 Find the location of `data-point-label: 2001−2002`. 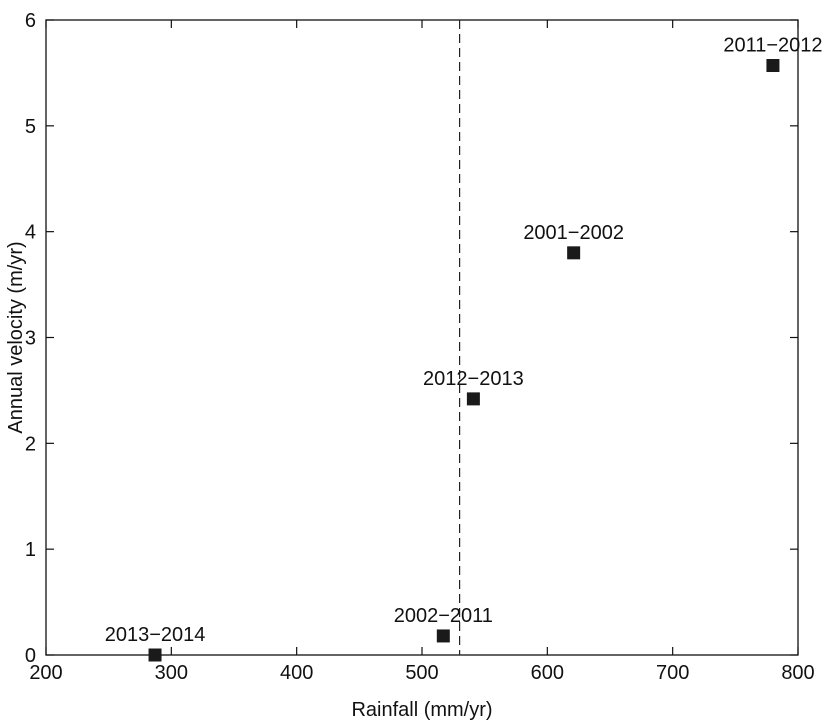

data-point-label: 2001−2002 is located at coordinates (573, 233).